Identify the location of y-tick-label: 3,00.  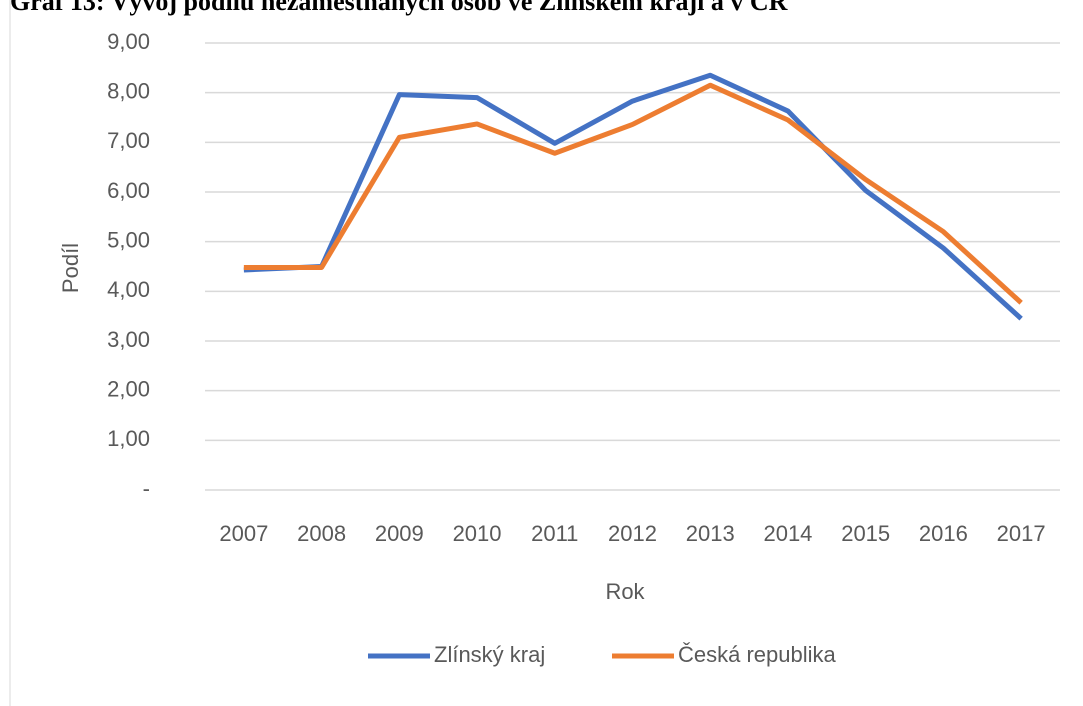
(128, 339).